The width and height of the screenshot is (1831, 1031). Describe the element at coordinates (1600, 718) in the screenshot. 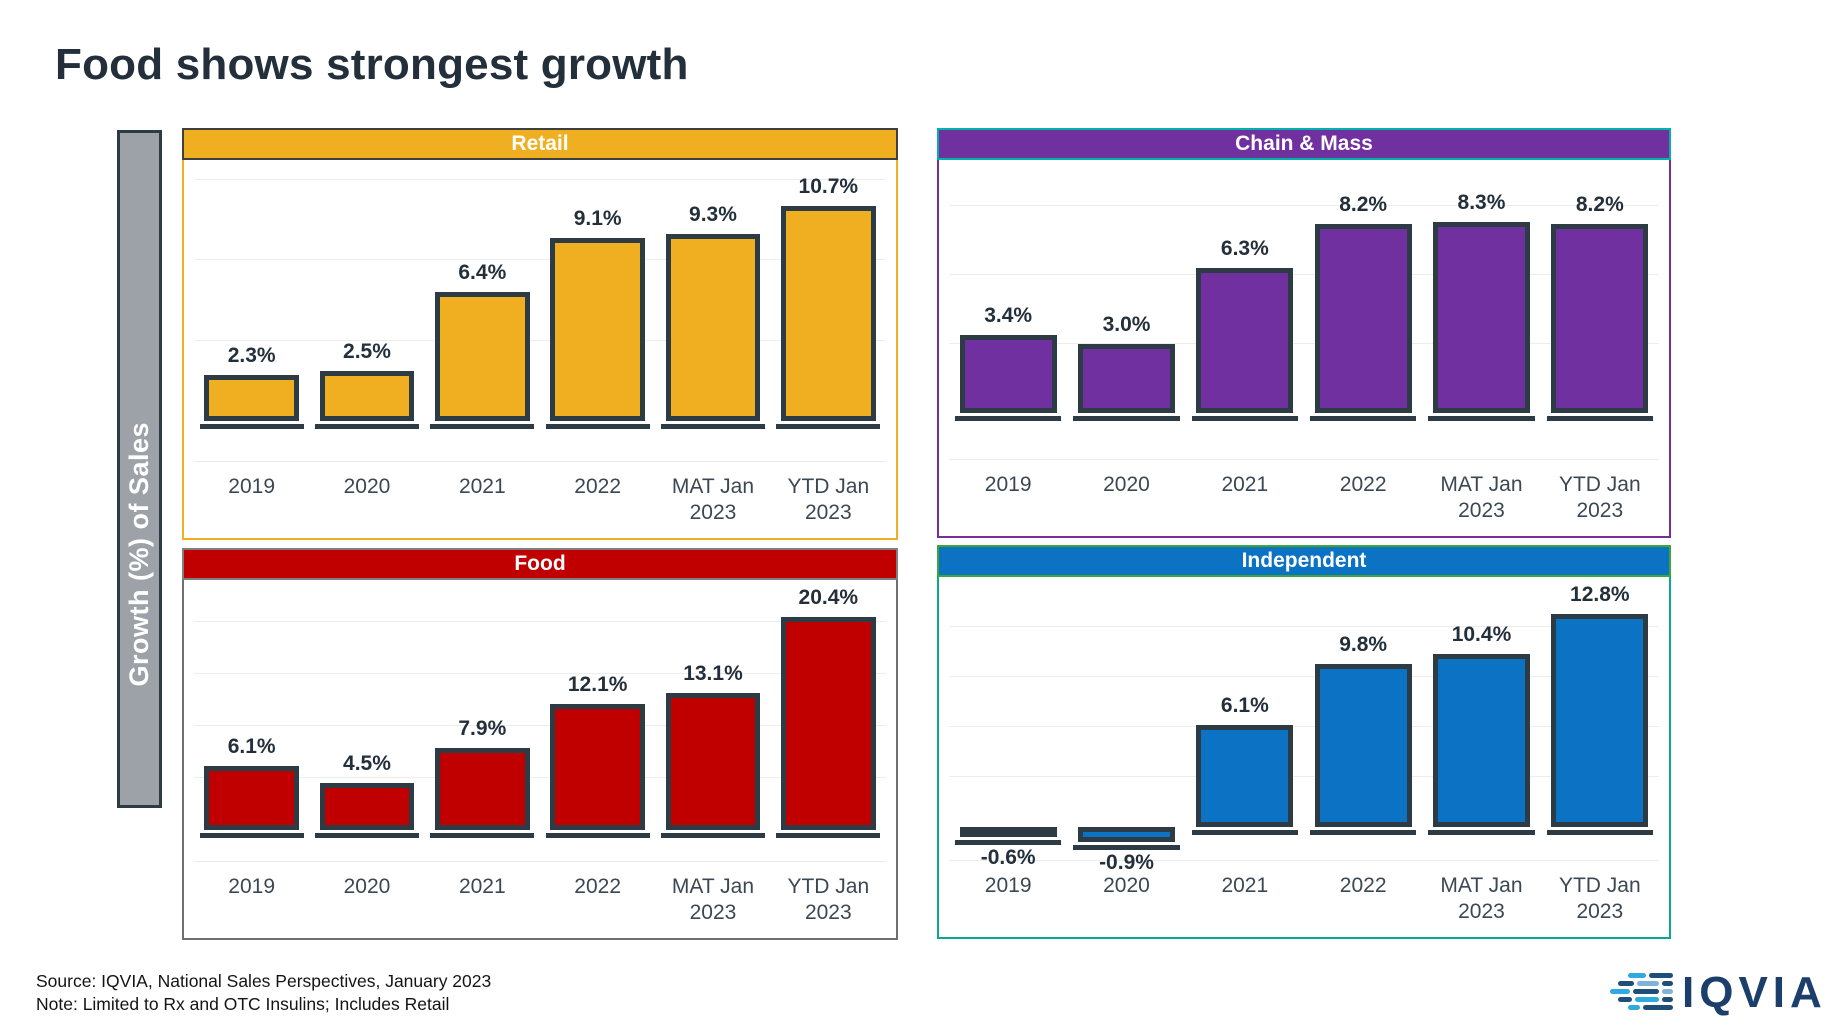

I see `bar-slot: 12.8%` at that location.